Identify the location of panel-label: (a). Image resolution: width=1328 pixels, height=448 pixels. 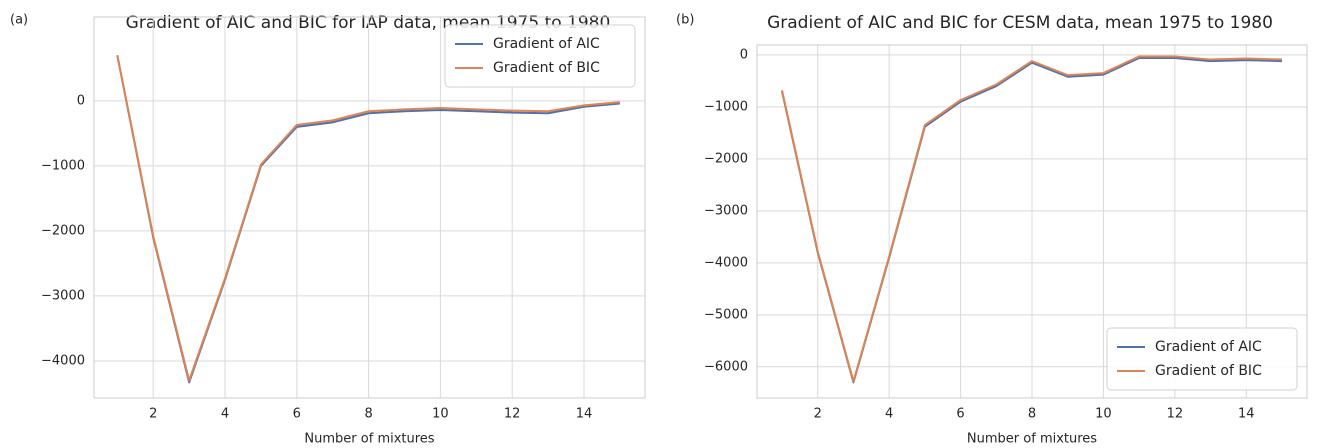
(19, 20).